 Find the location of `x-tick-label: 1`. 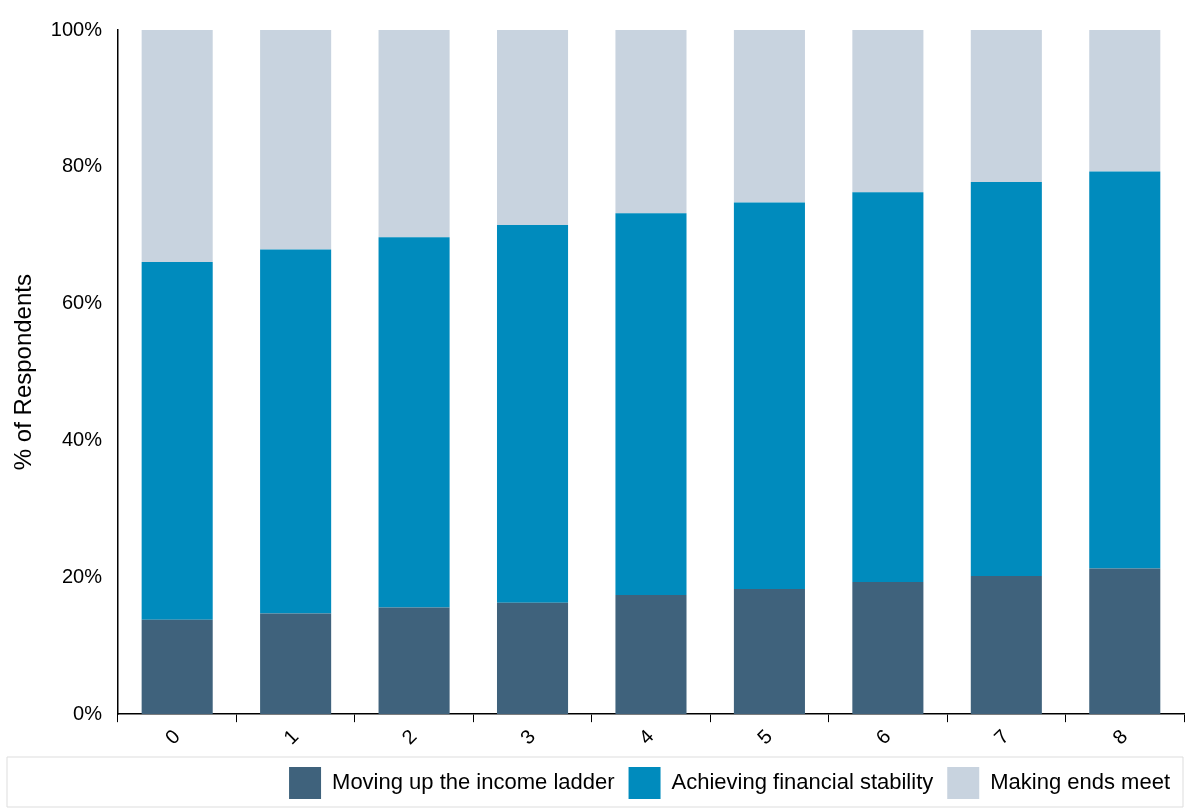

x-tick-label: 1 is located at coordinates (290, 736).